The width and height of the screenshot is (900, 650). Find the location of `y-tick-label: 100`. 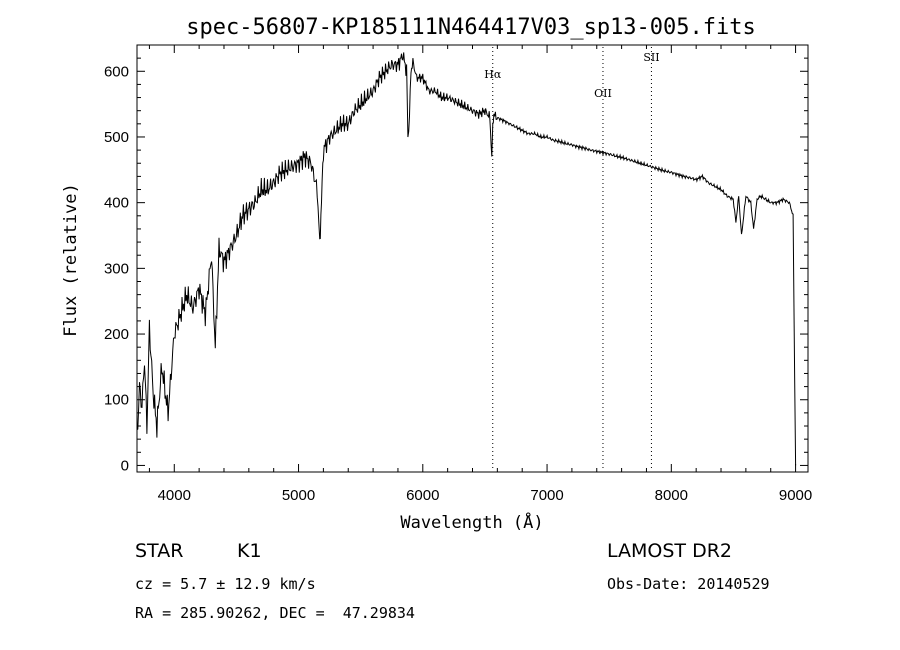

y-tick-label: 100 is located at coordinates (116, 400).